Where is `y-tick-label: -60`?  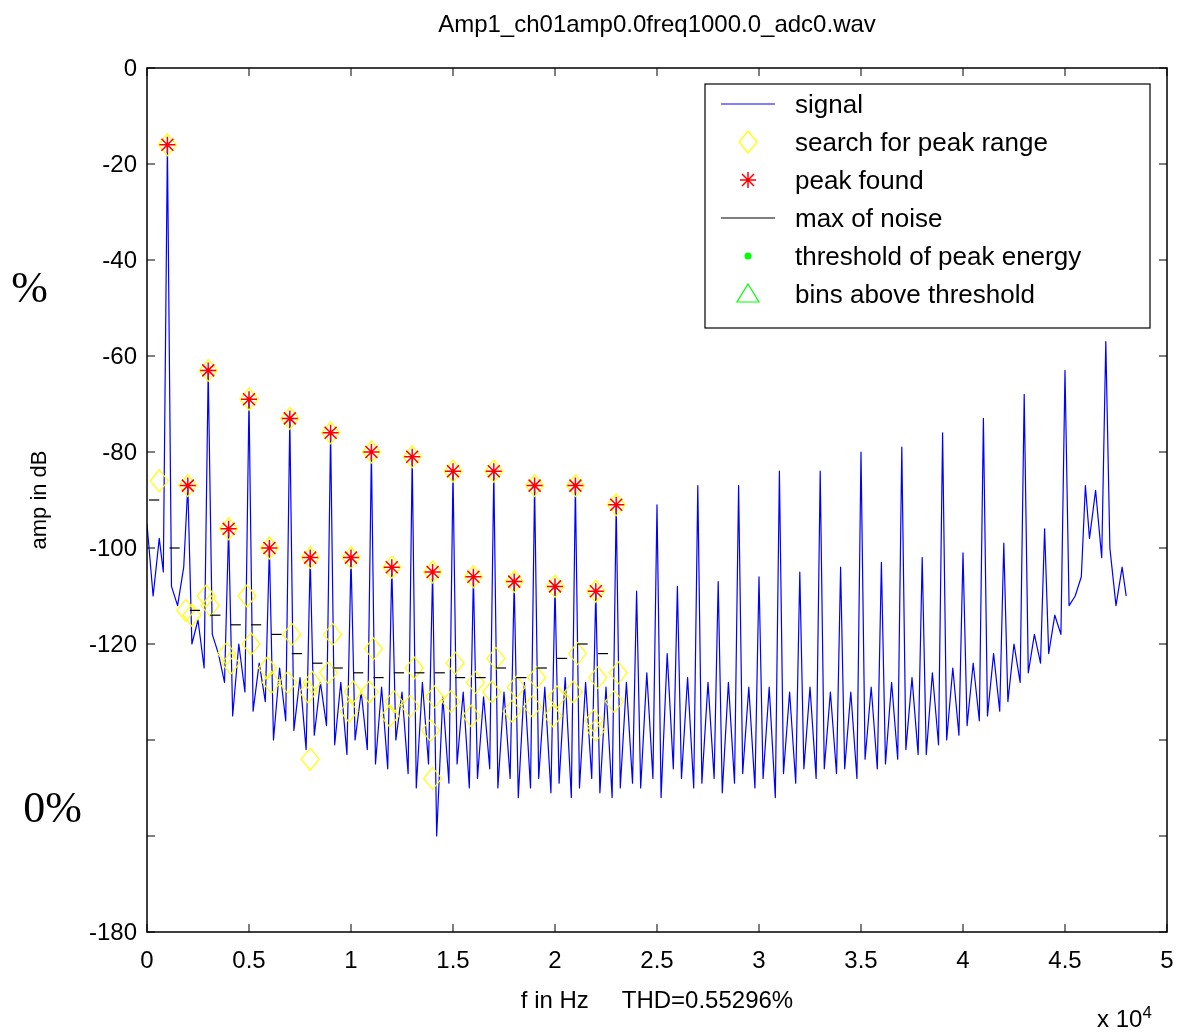 y-tick-label: -60 is located at coordinates (119, 355).